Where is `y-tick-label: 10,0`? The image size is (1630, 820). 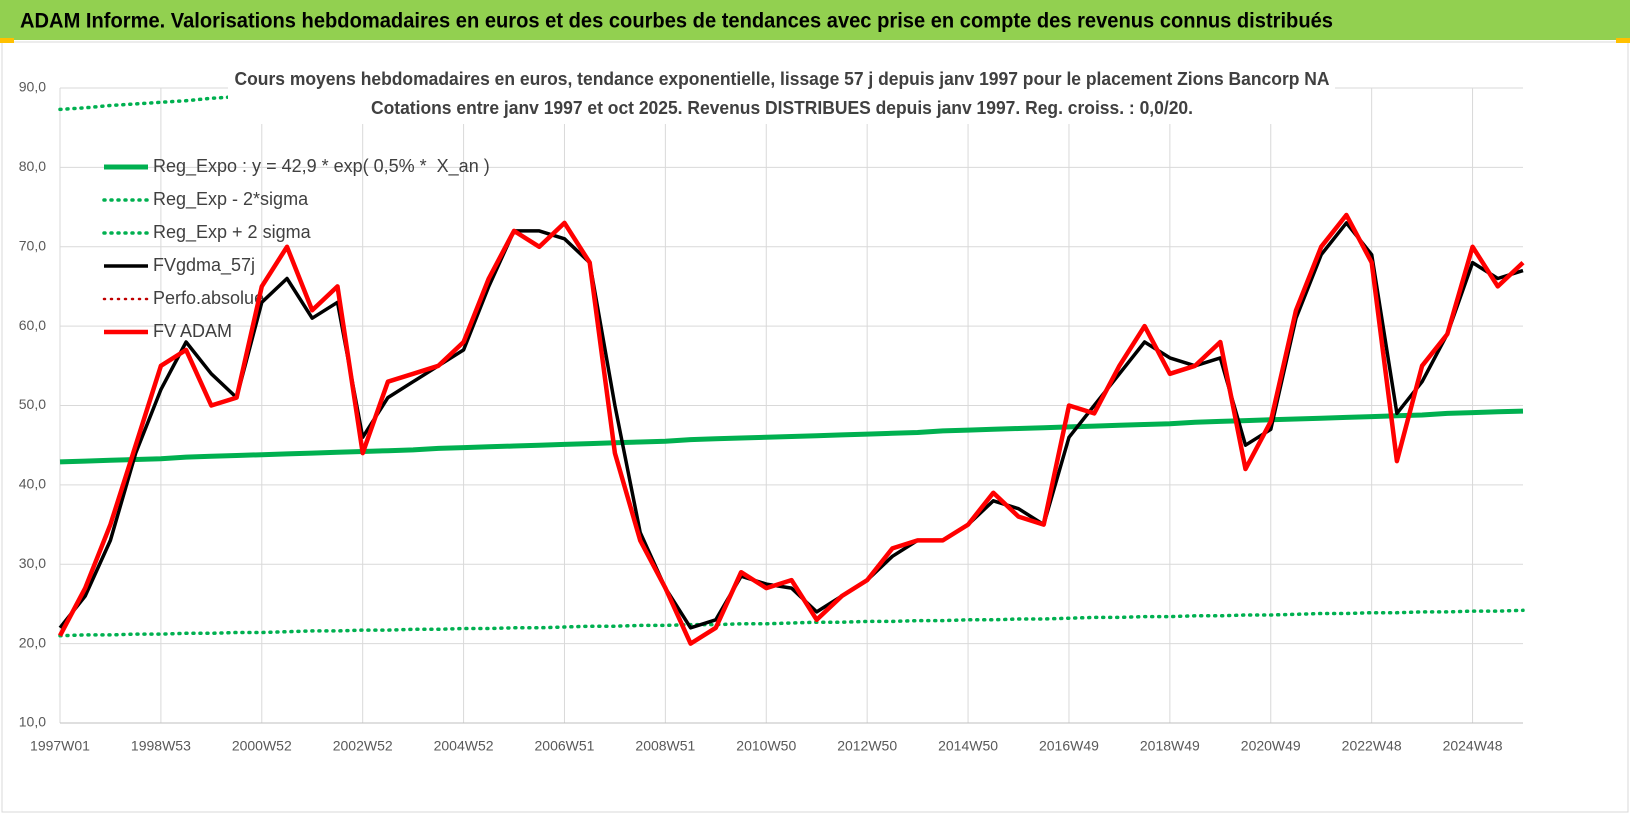
y-tick-label: 10,0 is located at coordinates (32, 722).